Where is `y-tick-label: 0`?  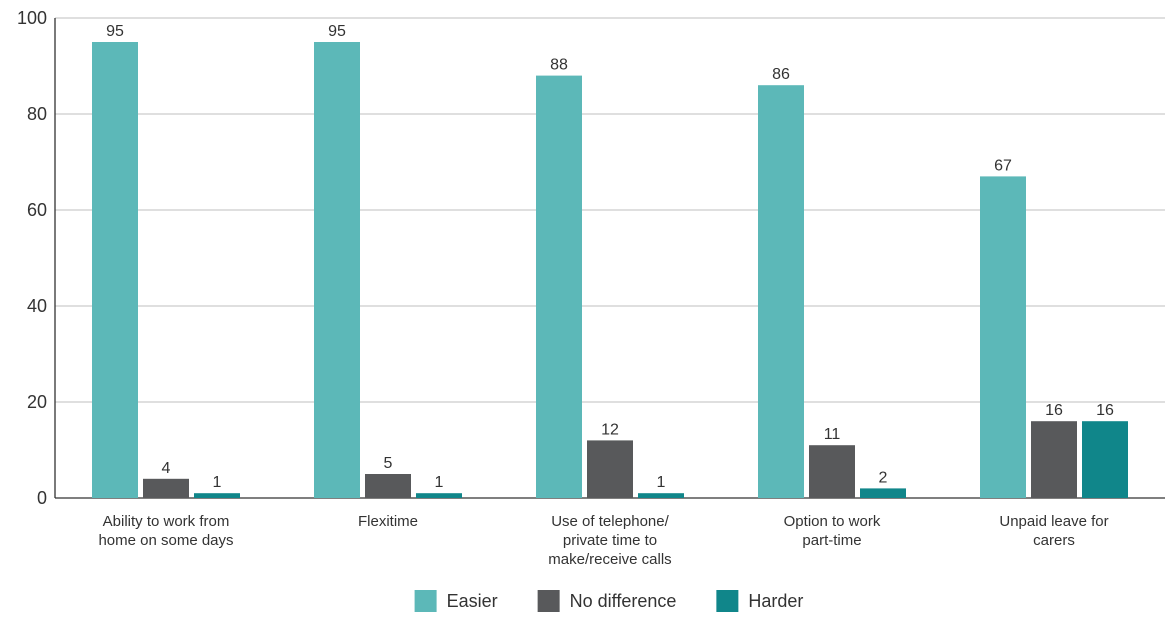 y-tick-label: 0 is located at coordinates (42, 498).